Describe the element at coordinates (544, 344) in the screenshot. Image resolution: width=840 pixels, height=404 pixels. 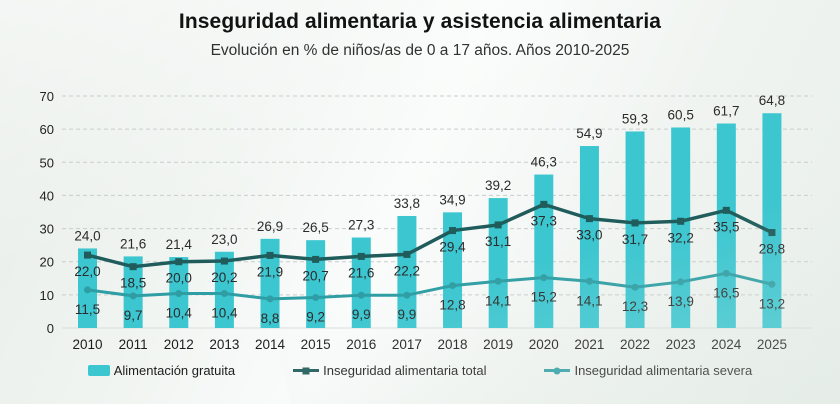
I see `svg-text: 2020` at that location.